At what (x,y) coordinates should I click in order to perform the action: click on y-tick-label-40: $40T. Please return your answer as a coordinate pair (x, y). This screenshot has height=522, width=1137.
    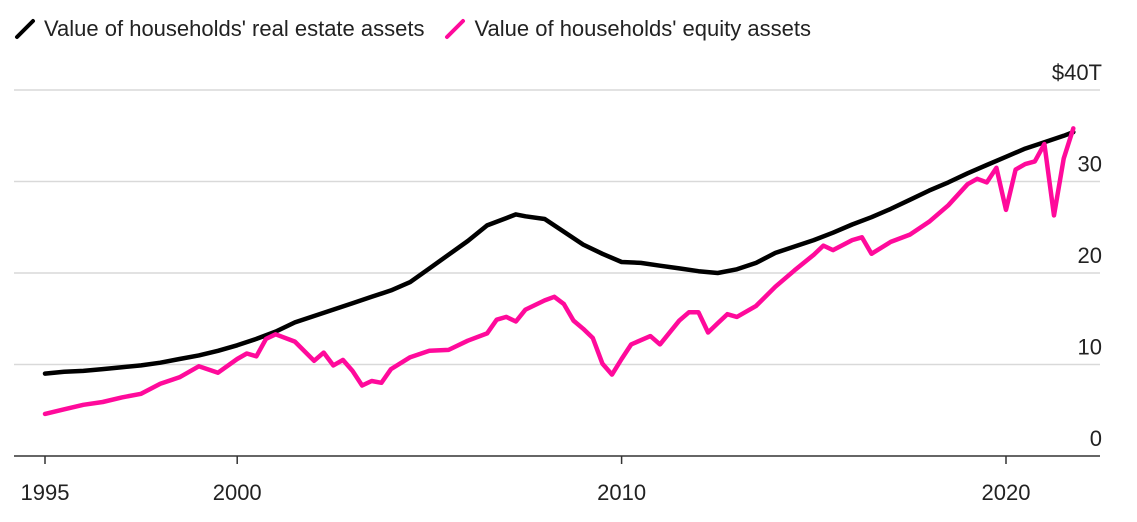
    Looking at the image, I should click on (1077, 72).